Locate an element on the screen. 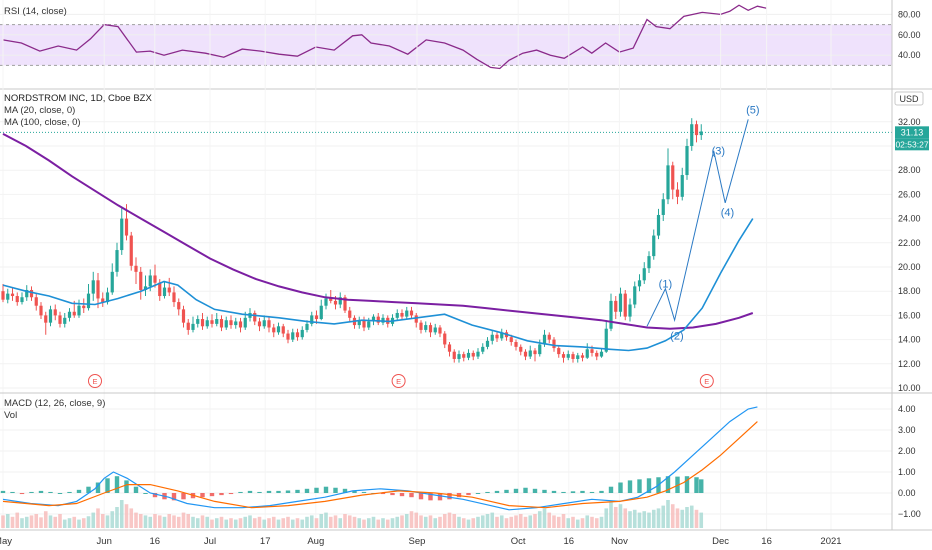 The height and width of the screenshot is (550, 932). wave-label: (3) is located at coordinates (718, 151).